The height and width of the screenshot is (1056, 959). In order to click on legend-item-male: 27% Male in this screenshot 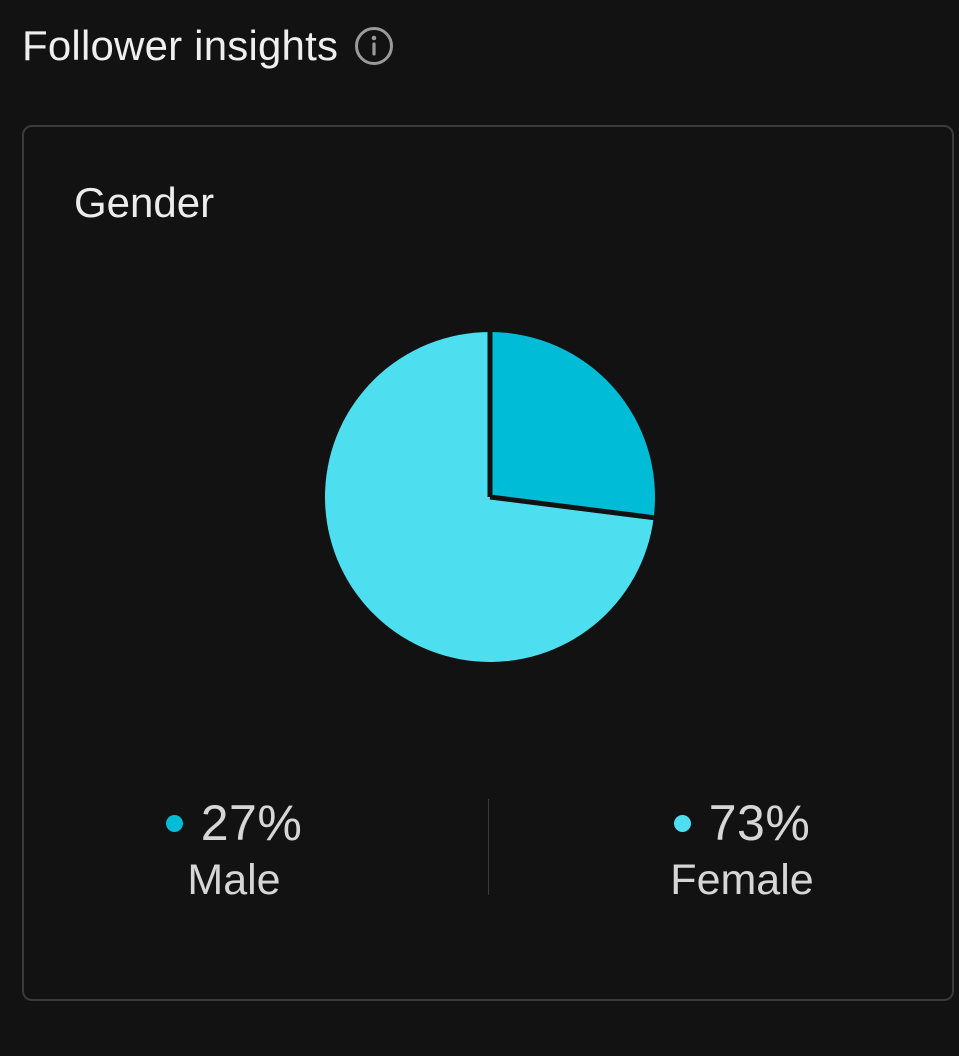, I will do `click(234, 849)`.